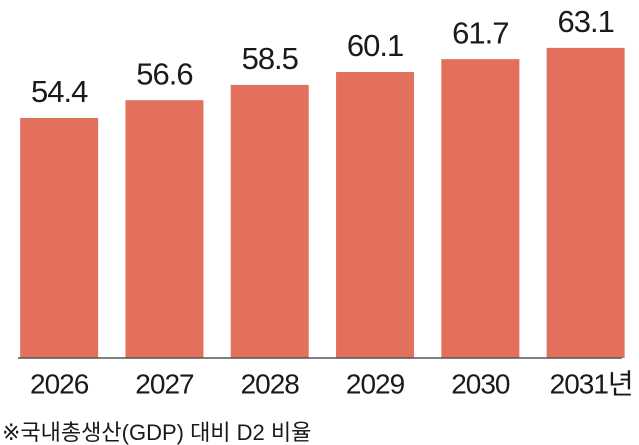  Describe the element at coordinates (164, 73) in the screenshot. I see `value-label: 56.6` at that location.